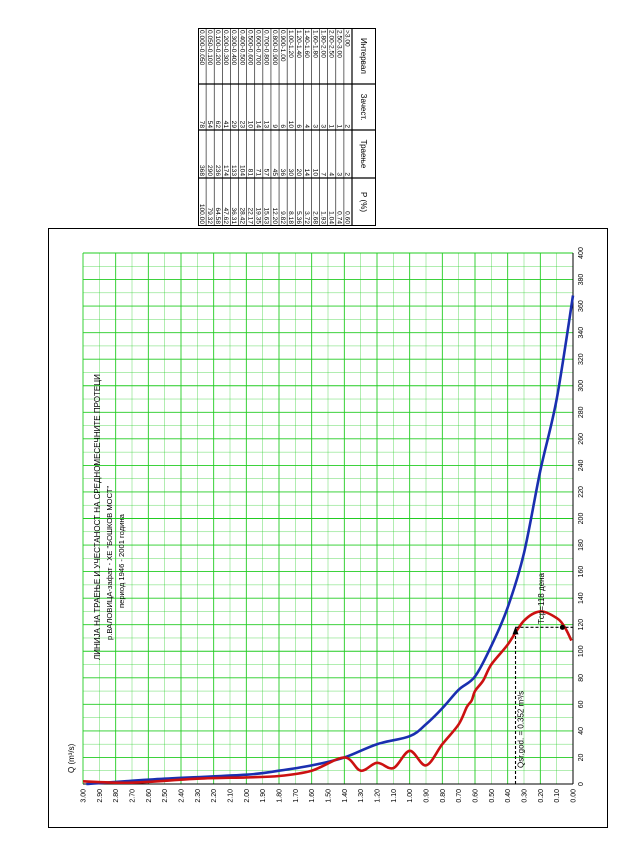 The height and width of the screenshot is (858, 636). What do you see at coordinates (233, 125) in the screenshot?
I see `table-cell: 29` at bounding box center [233, 125].